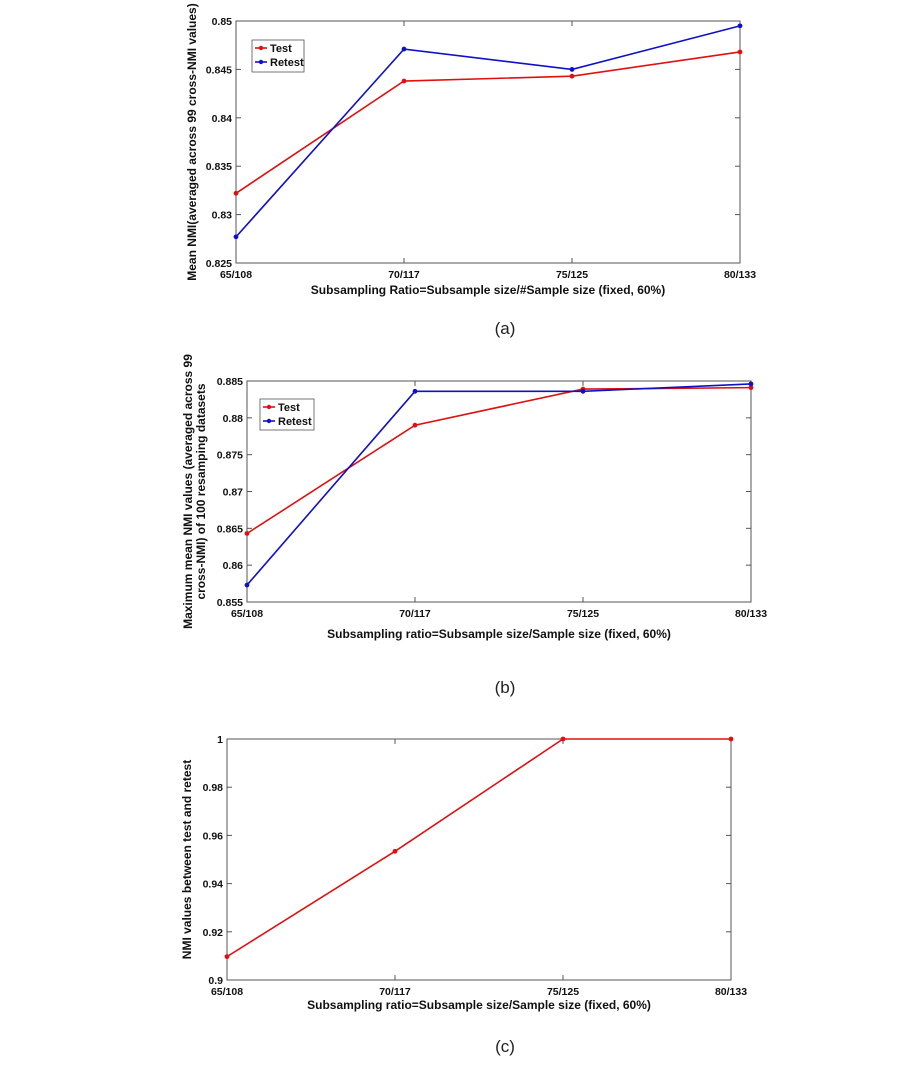 The image size is (921, 1077). I want to click on y-tick-label: 0.845, so click(219, 70).